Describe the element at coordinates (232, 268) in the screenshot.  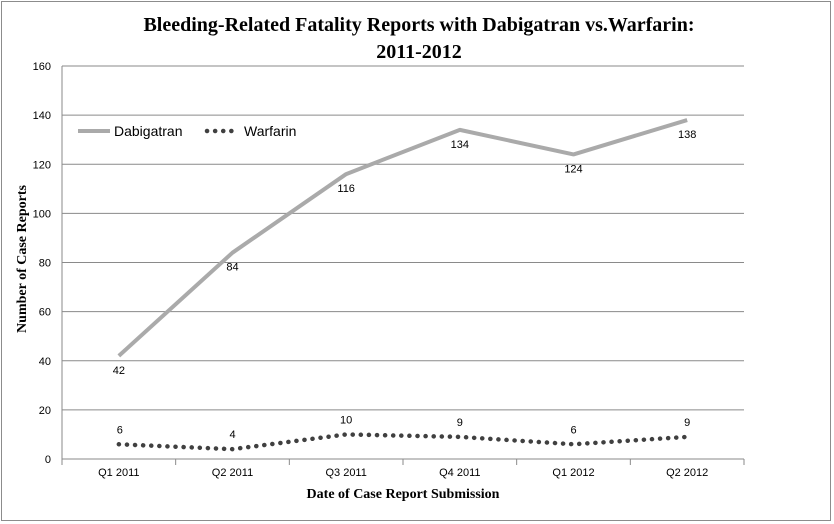
I see `data-label-dabigatran-q2-2011: 84` at that location.